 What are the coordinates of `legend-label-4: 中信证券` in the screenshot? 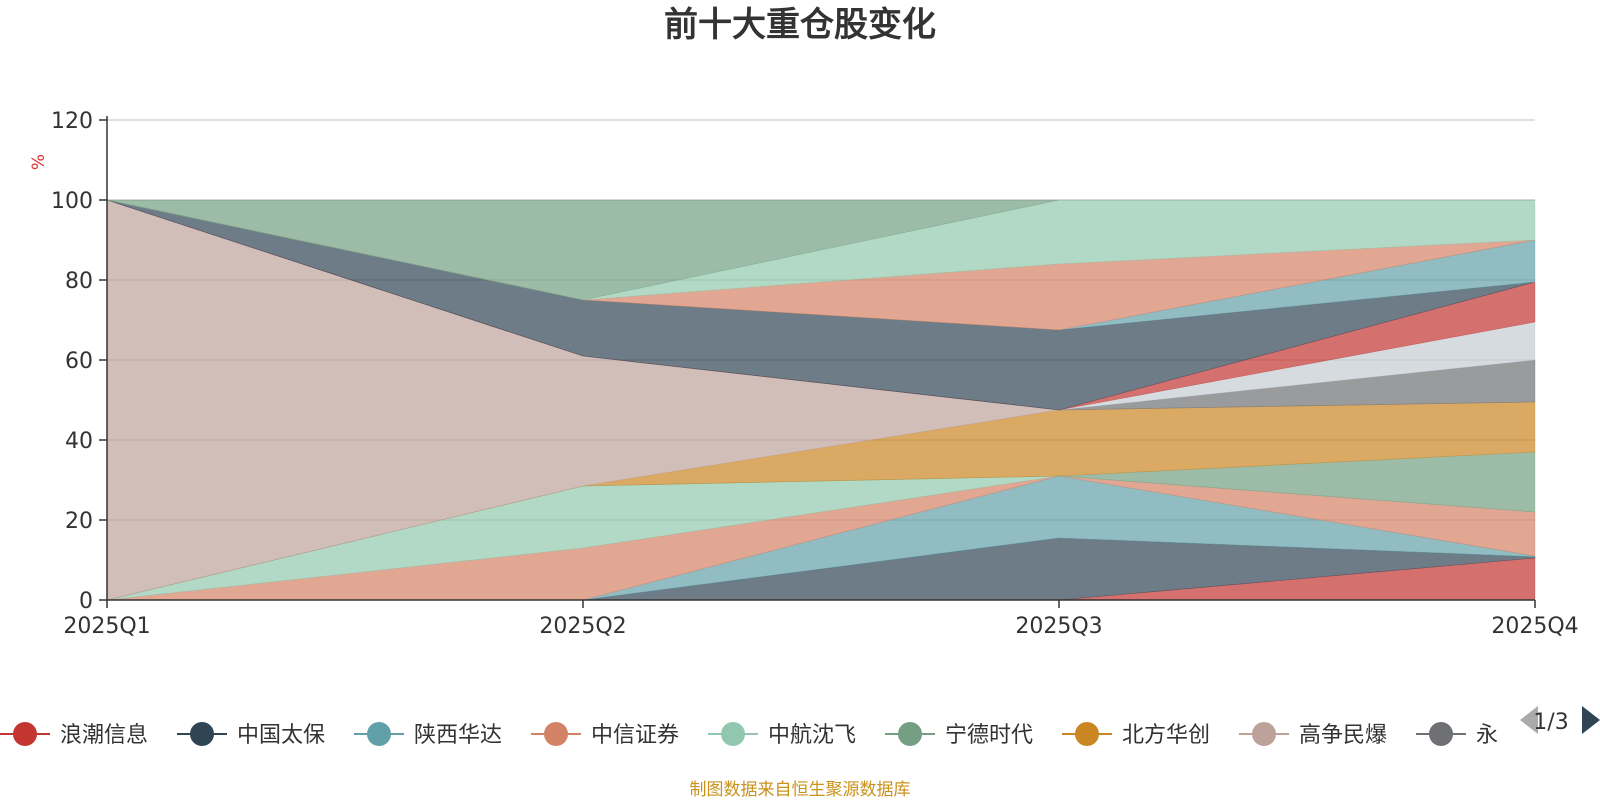 It's located at (635, 735).